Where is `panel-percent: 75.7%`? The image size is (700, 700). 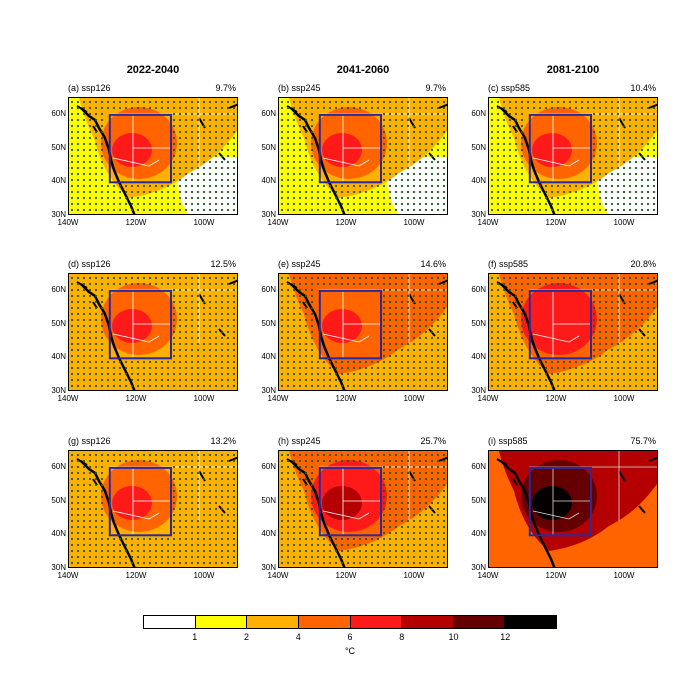 panel-percent: 75.7% is located at coordinates (643, 441).